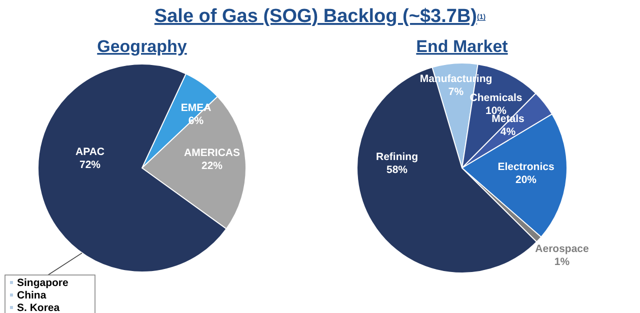  Describe the element at coordinates (90, 152) in the screenshot. I see `slice-label: APAC` at that location.